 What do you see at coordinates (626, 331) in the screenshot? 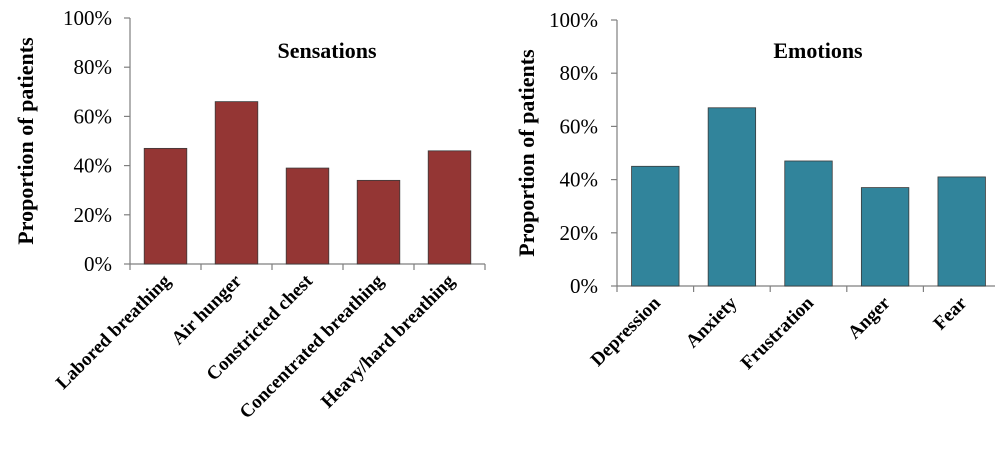
I see `x-tick-label: Depression` at bounding box center [626, 331].